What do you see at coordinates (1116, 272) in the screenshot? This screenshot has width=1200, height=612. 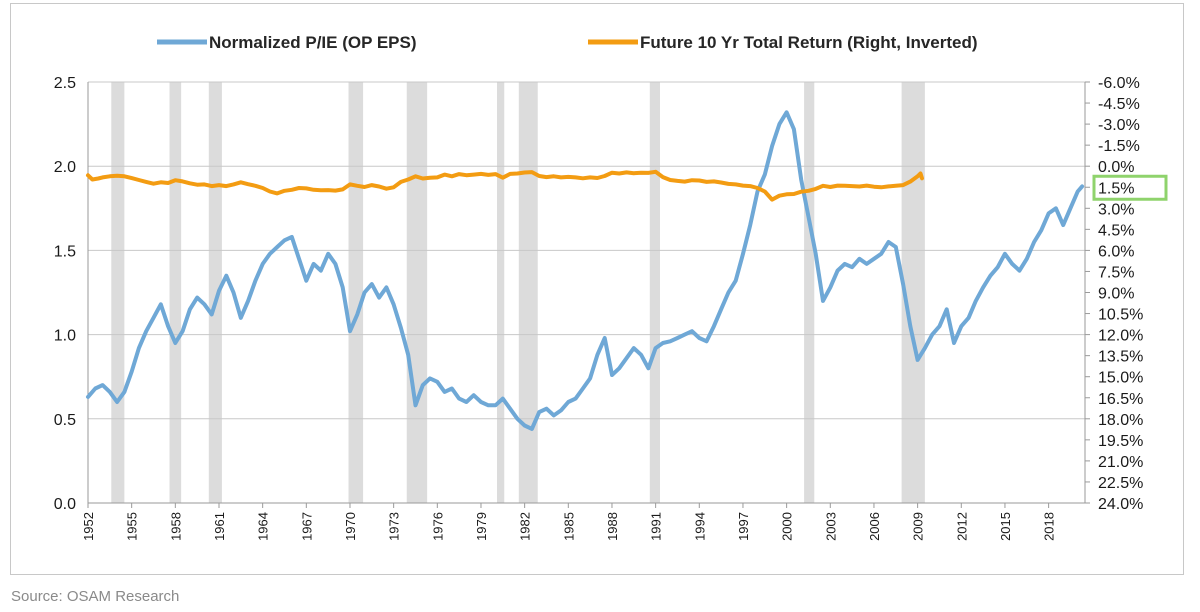 I see `right-tick-label: 7.5%` at bounding box center [1116, 272].